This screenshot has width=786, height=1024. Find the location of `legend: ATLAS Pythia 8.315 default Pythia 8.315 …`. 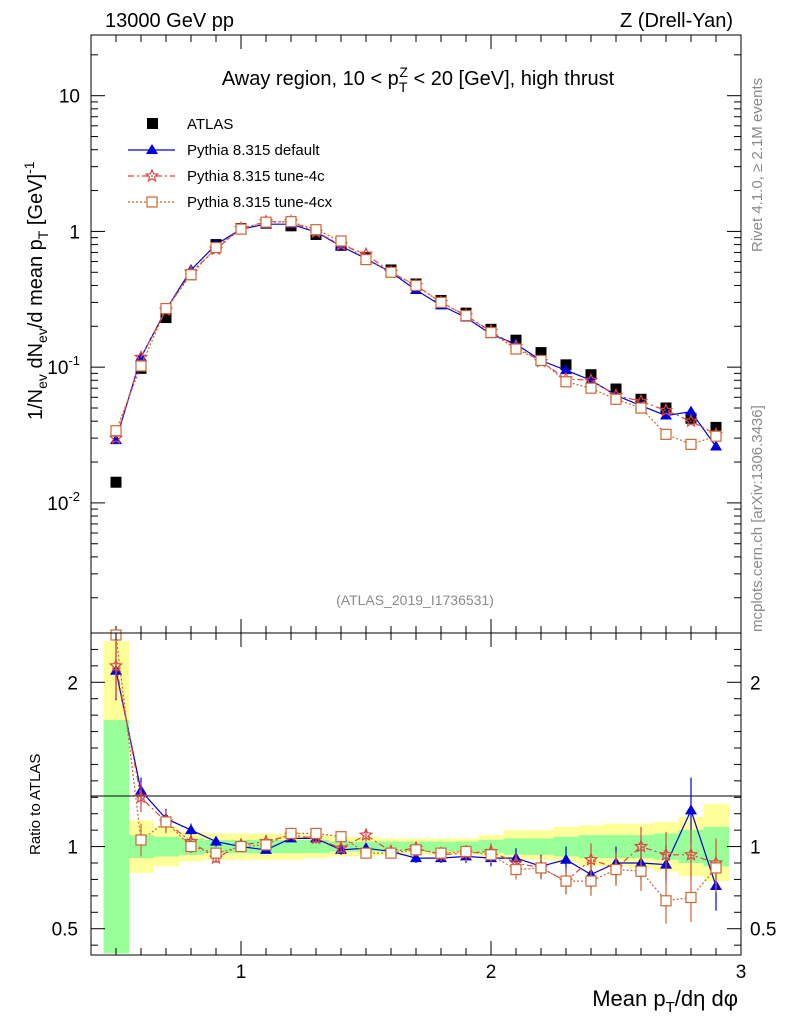

legend: ATLAS Pythia 8.315 default Pythia 8.315 … is located at coordinates (230, 163).